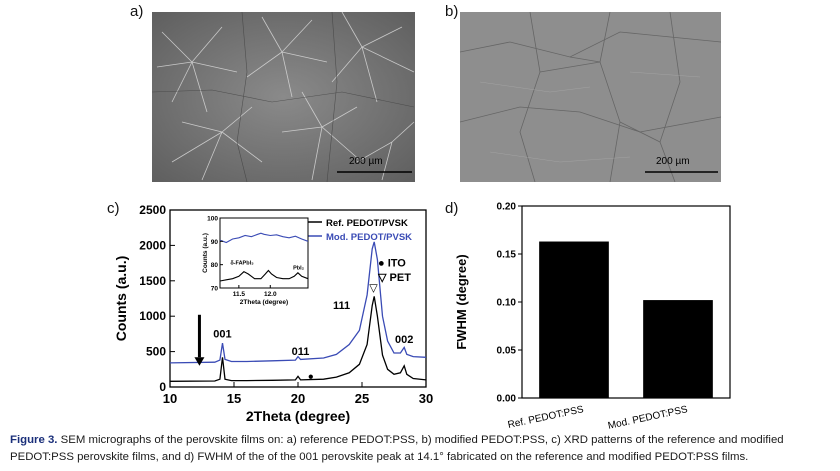  Describe the element at coordinates (298, 416) in the screenshot. I see `x-axis-label: 2Theta (degree)` at that location.